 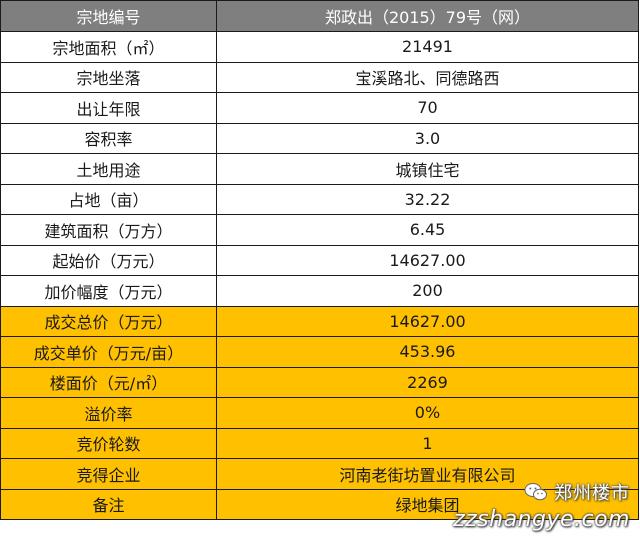 I want to click on row-value: 河南老街坊置业有限公司, so click(x=427, y=474).